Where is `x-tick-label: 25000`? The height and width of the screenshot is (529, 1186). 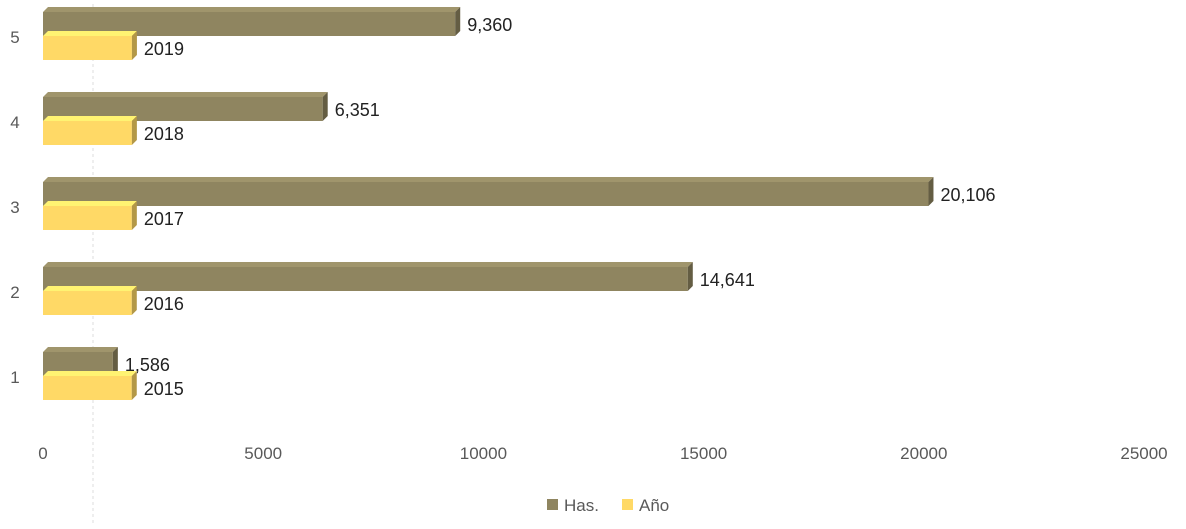 x-tick-label: 25000 is located at coordinates (1143, 453).